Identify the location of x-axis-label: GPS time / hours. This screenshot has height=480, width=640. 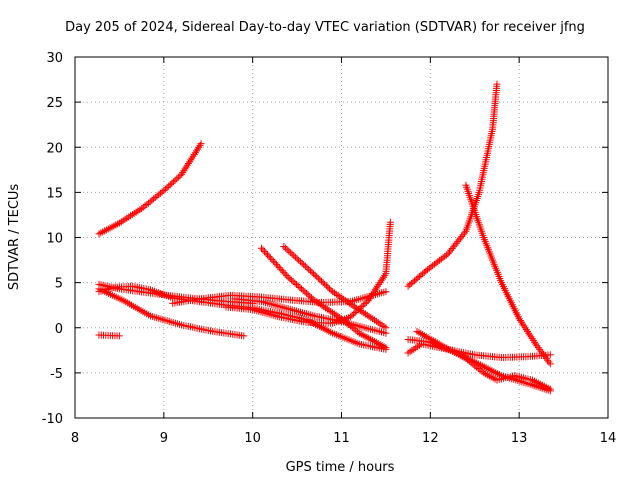
(340, 467).